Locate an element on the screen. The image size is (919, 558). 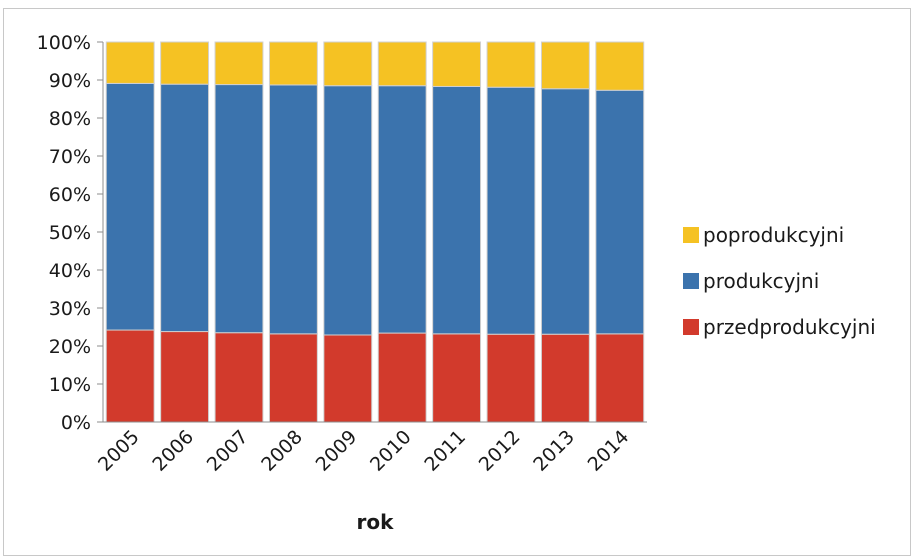
bar-segment-poprodukcyjni-2006 is located at coordinates (185, 63).